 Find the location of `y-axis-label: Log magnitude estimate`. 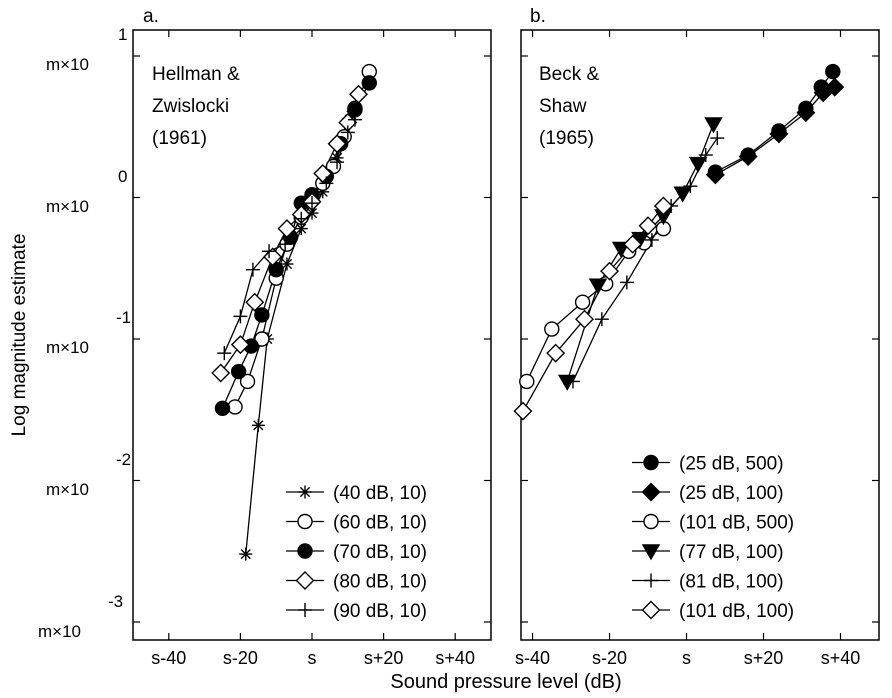

y-axis-label: Log magnitude estimate is located at coordinates (19, 335).